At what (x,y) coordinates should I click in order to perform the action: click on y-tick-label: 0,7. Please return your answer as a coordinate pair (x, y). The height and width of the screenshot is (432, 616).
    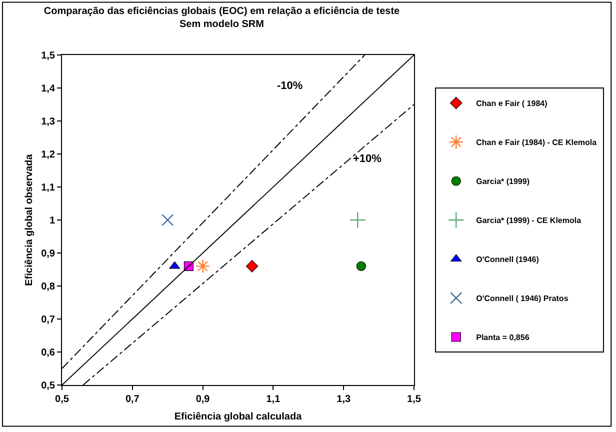
    Looking at the image, I should click on (48, 320).